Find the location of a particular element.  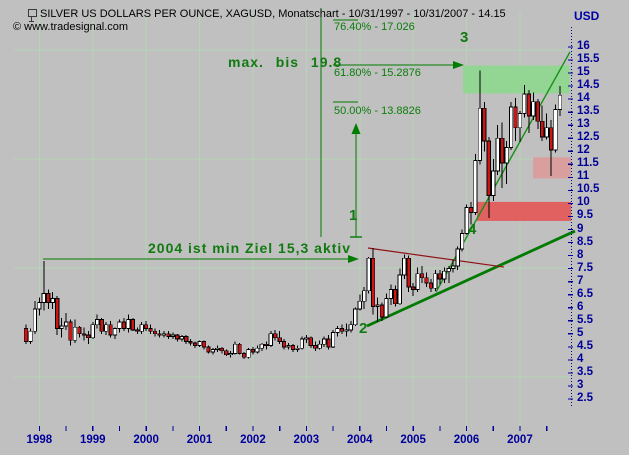

y-axis-label-12: 12 is located at coordinates (583, 150).